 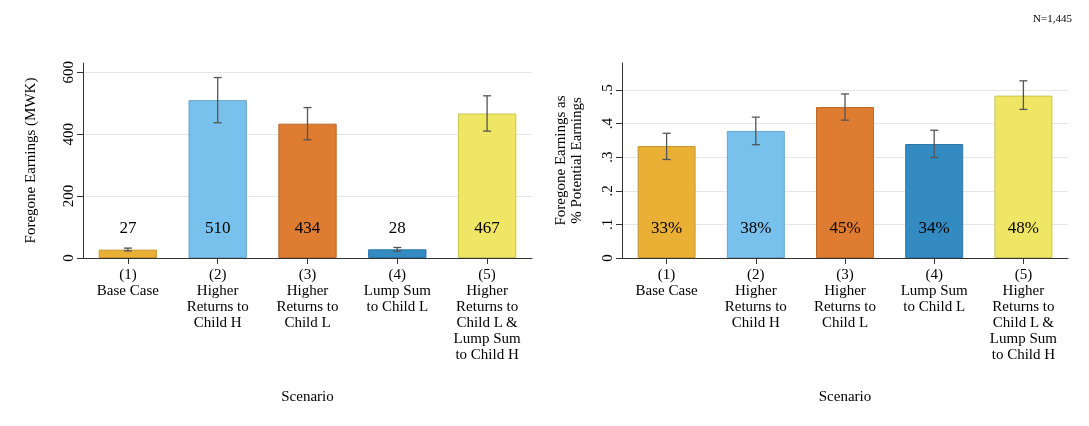 I want to click on data-label: 510, so click(x=217, y=227).